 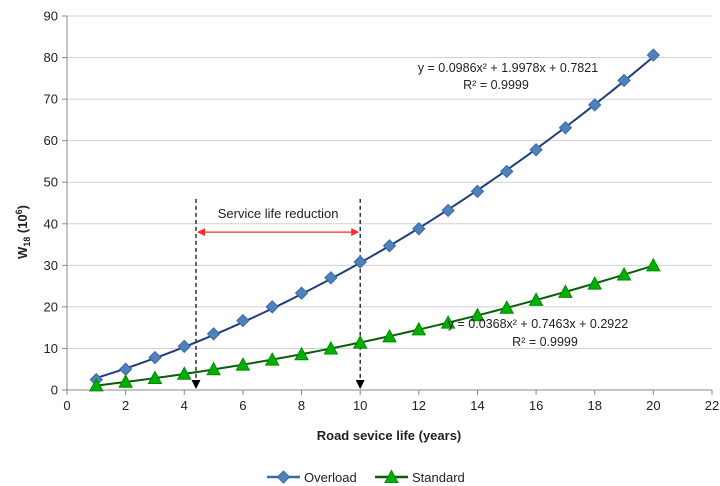 What do you see at coordinates (366, 477) in the screenshot?
I see `legend: Overload Standard` at bounding box center [366, 477].